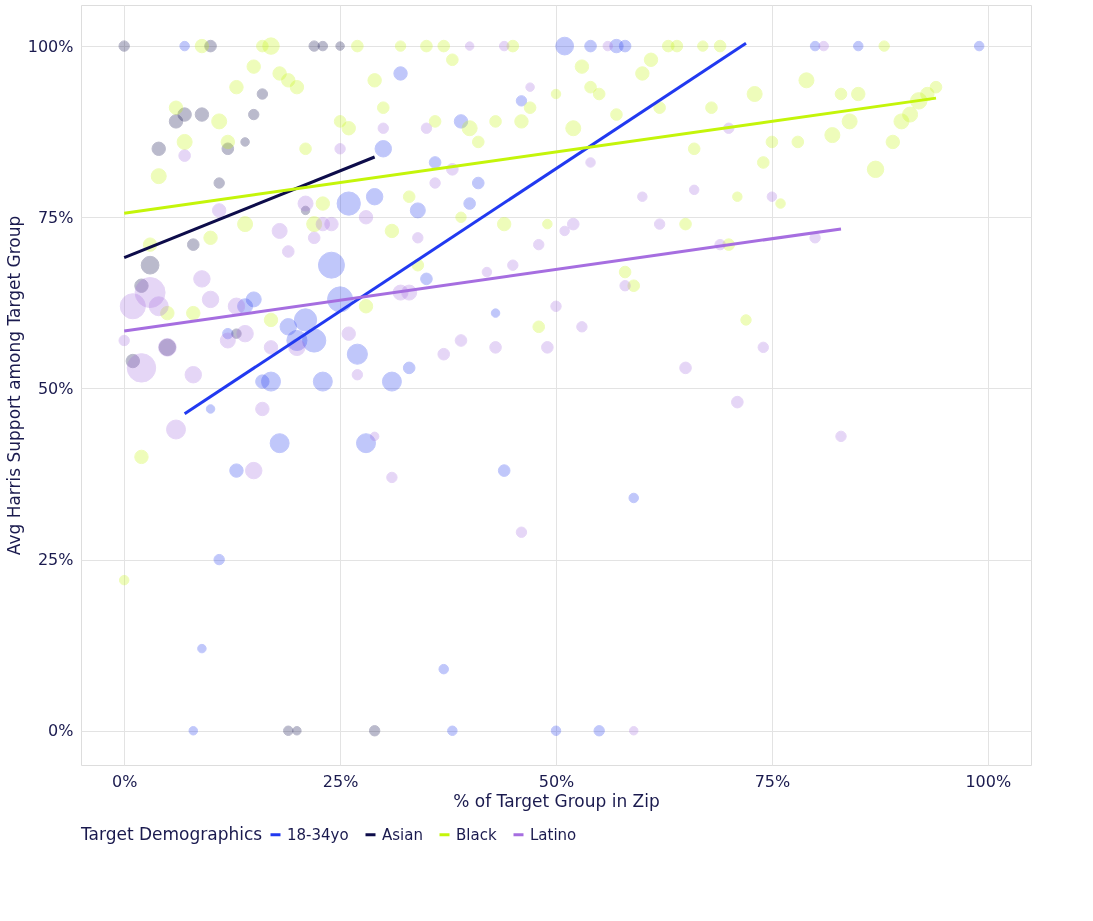  Describe the element at coordinates (476, 834) in the screenshot. I see `legend-label: Black` at that location.